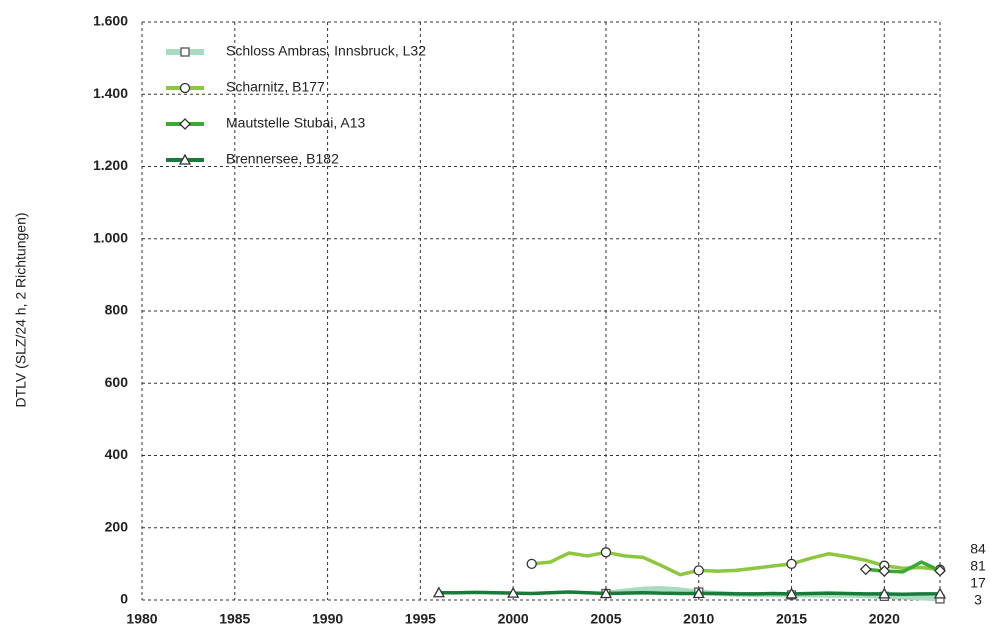 Image resolution: width=990 pixels, height=642 pixels. What do you see at coordinates (978, 549) in the screenshot?
I see `end-value-label: 84` at bounding box center [978, 549].